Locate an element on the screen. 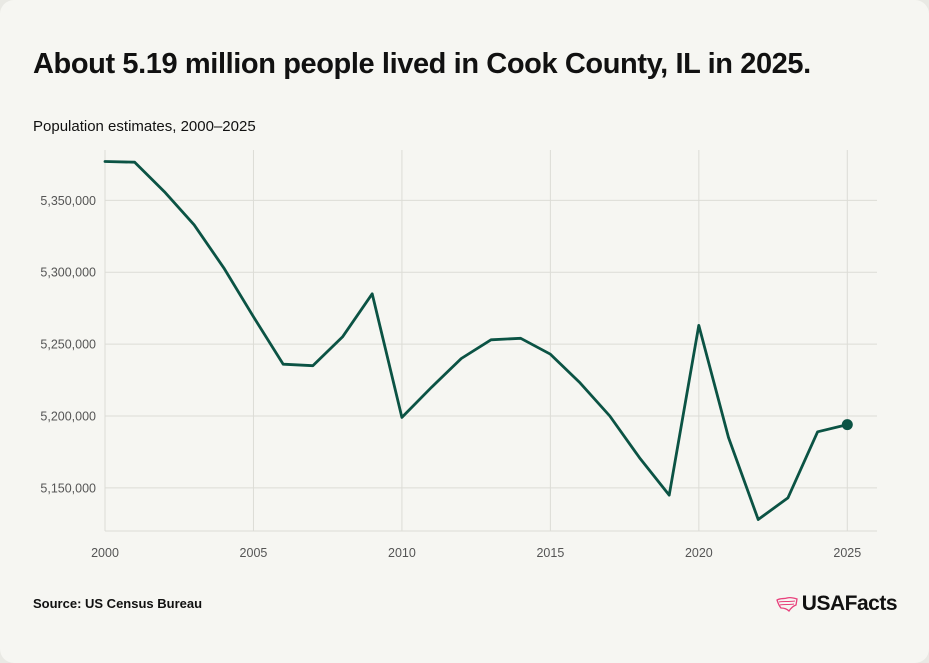 This screenshot has height=663, width=929. y-tick-label: 5,250,000 is located at coordinates (68, 345).